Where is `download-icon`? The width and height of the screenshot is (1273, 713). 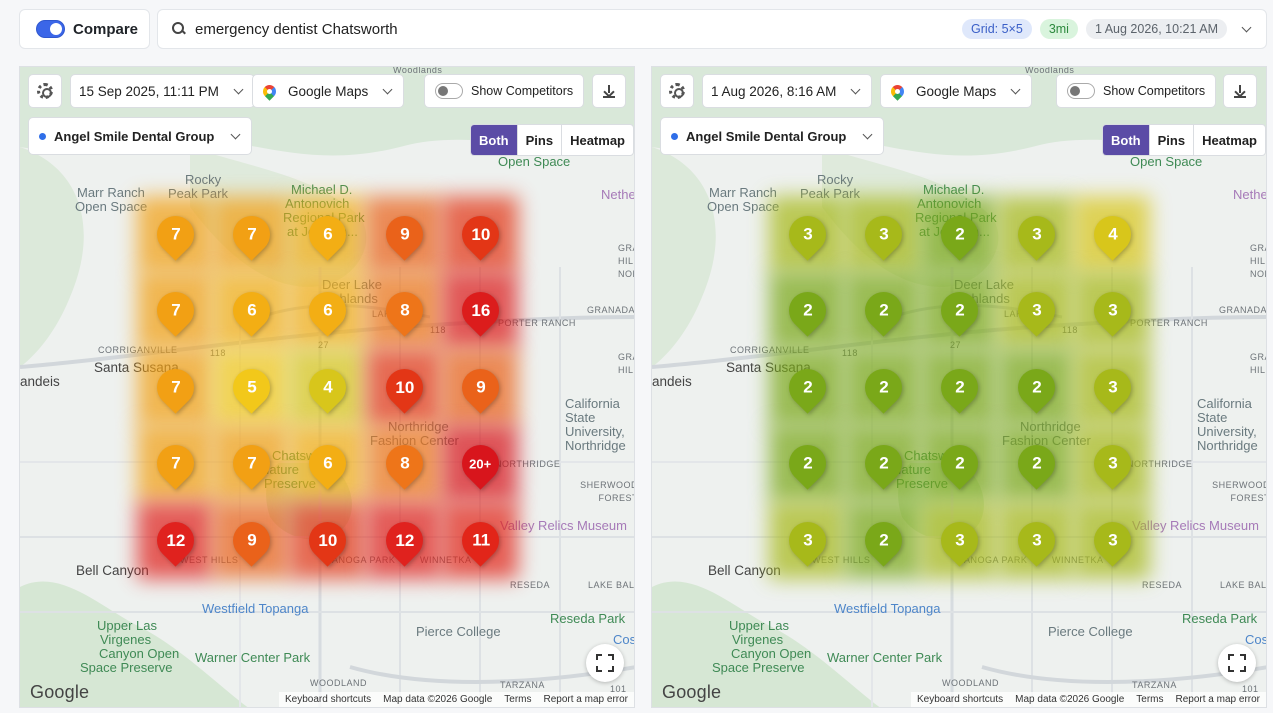
download-icon is located at coordinates (609, 91).